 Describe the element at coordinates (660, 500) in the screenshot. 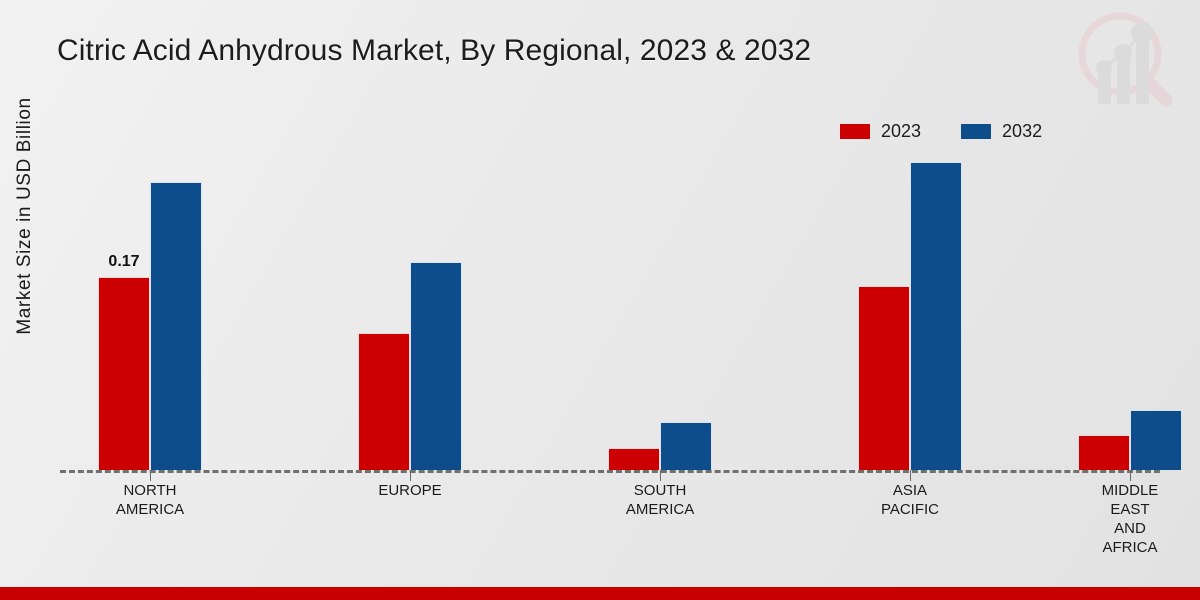

I see `category-label: SOUTH AMERICA` at that location.